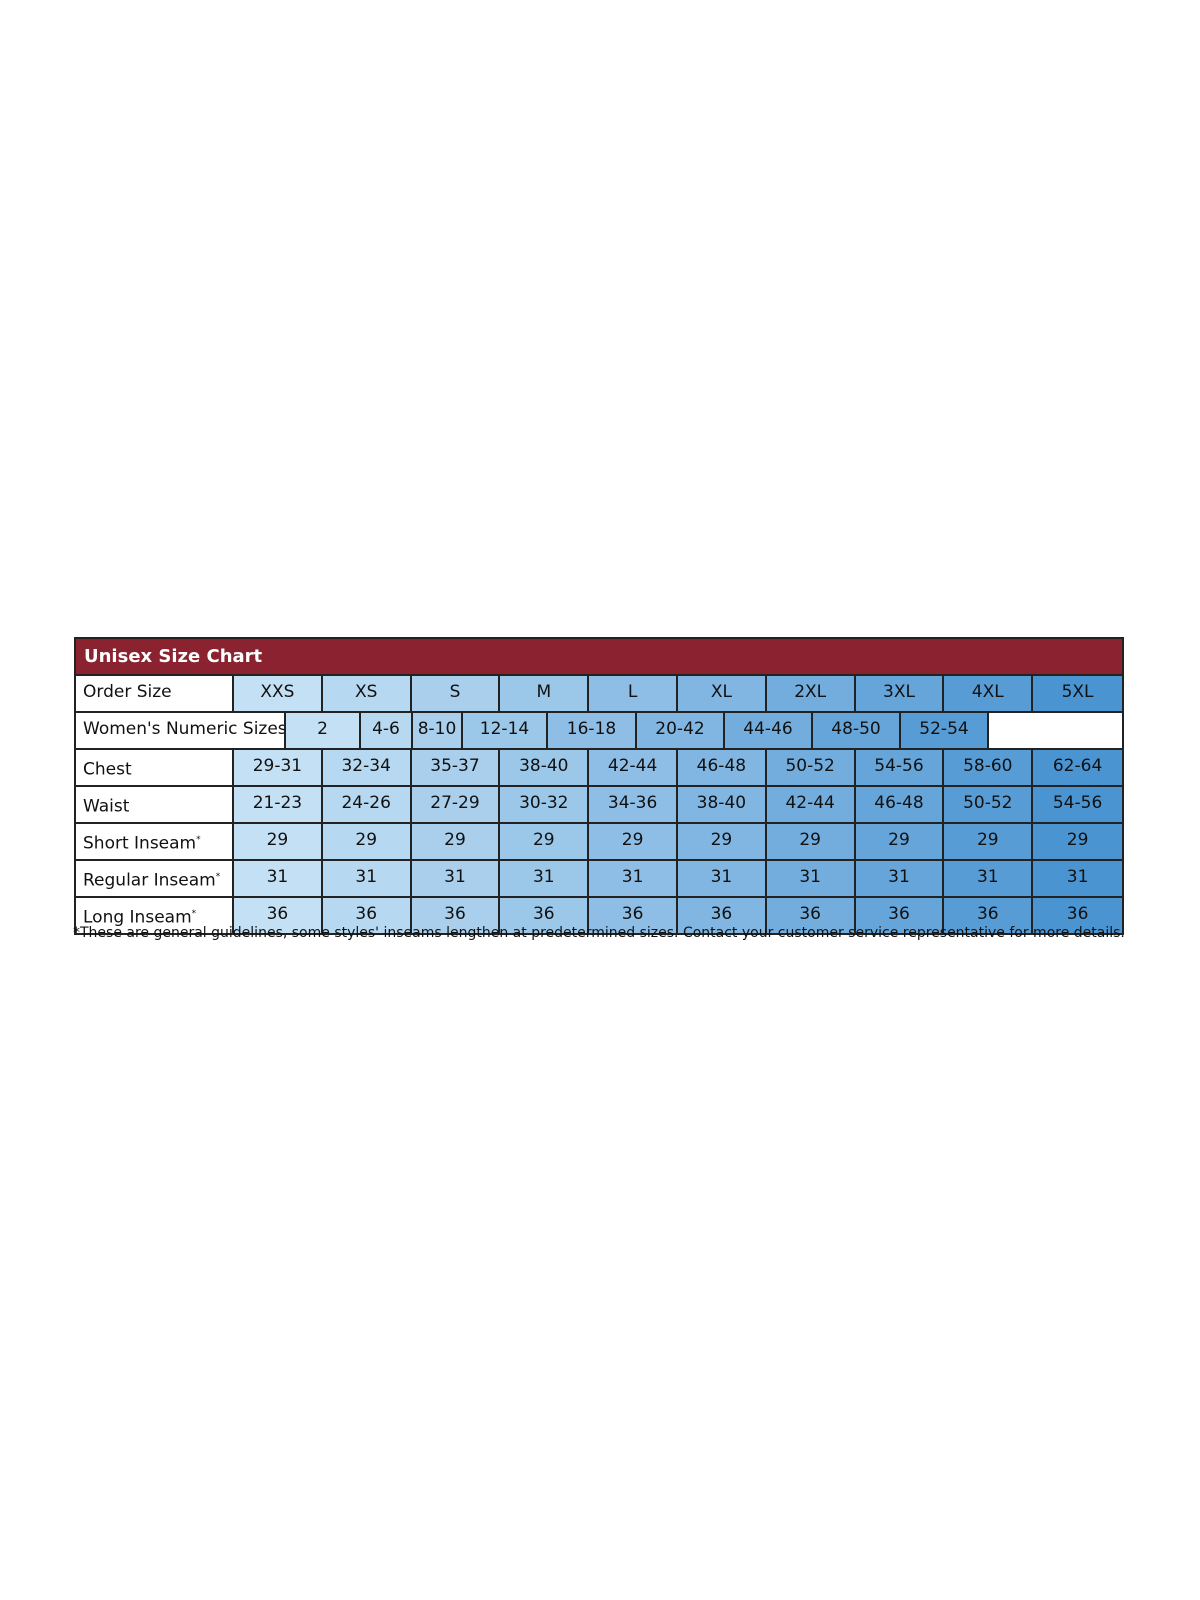 The width and height of the screenshot is (1200, 1600). Describe the element at coordinates (857, 730) in the screenshot. I see `womens-size-cell: 48-50` at that location.